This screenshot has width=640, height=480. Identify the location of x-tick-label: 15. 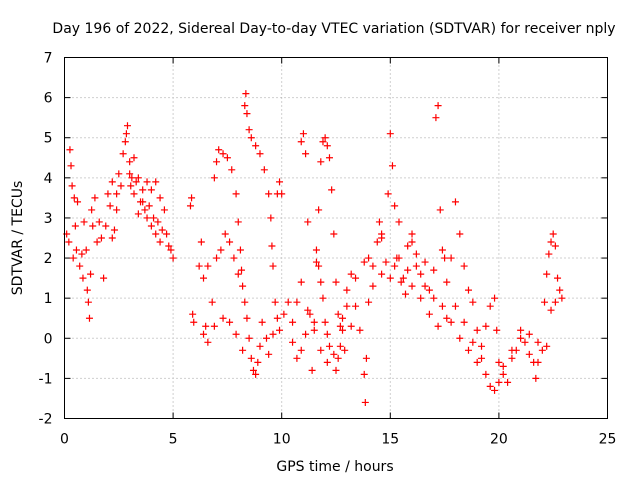
(390, 440).